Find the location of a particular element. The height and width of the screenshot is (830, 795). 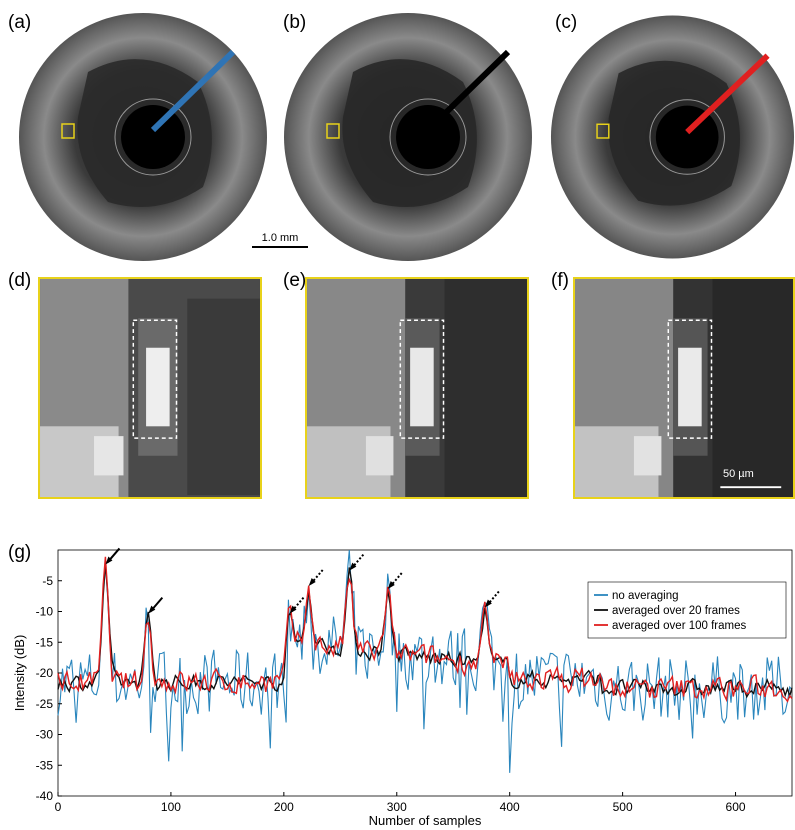

legend-label-1: averaged over 20 frames is located at coordinates (676, 611).